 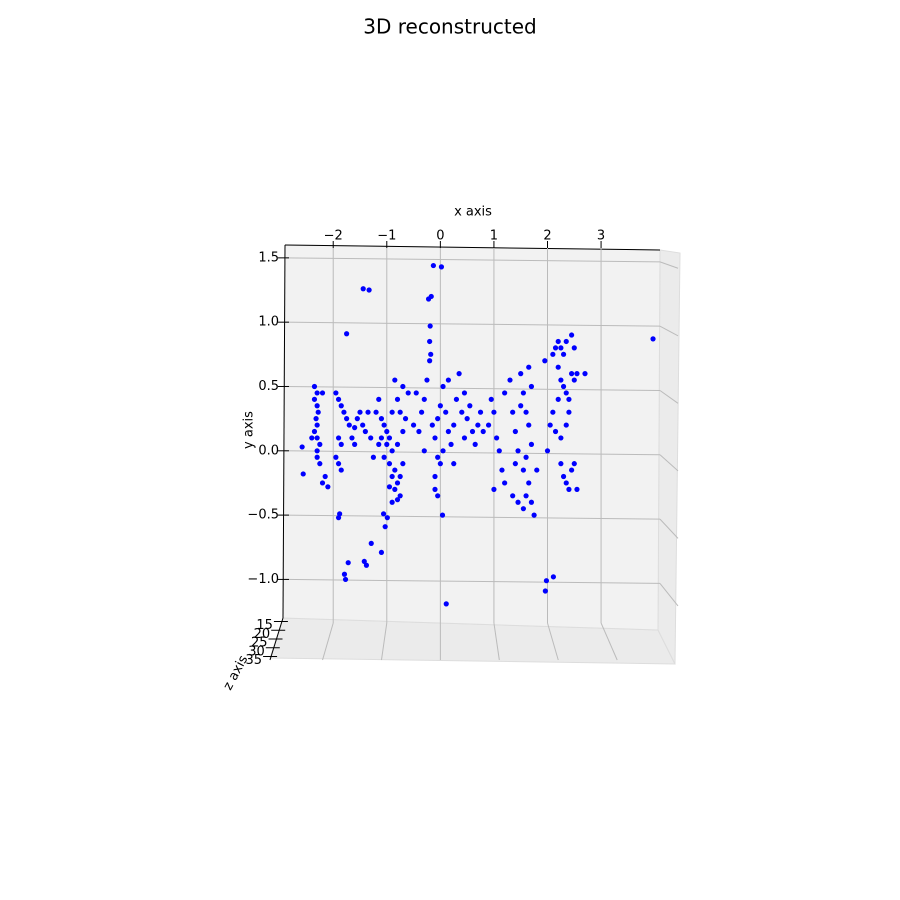 What do you see at coordinates (249, 430) in the screenshot?
I see `y-axis-label: y axis` at bounding box center [249, 430].